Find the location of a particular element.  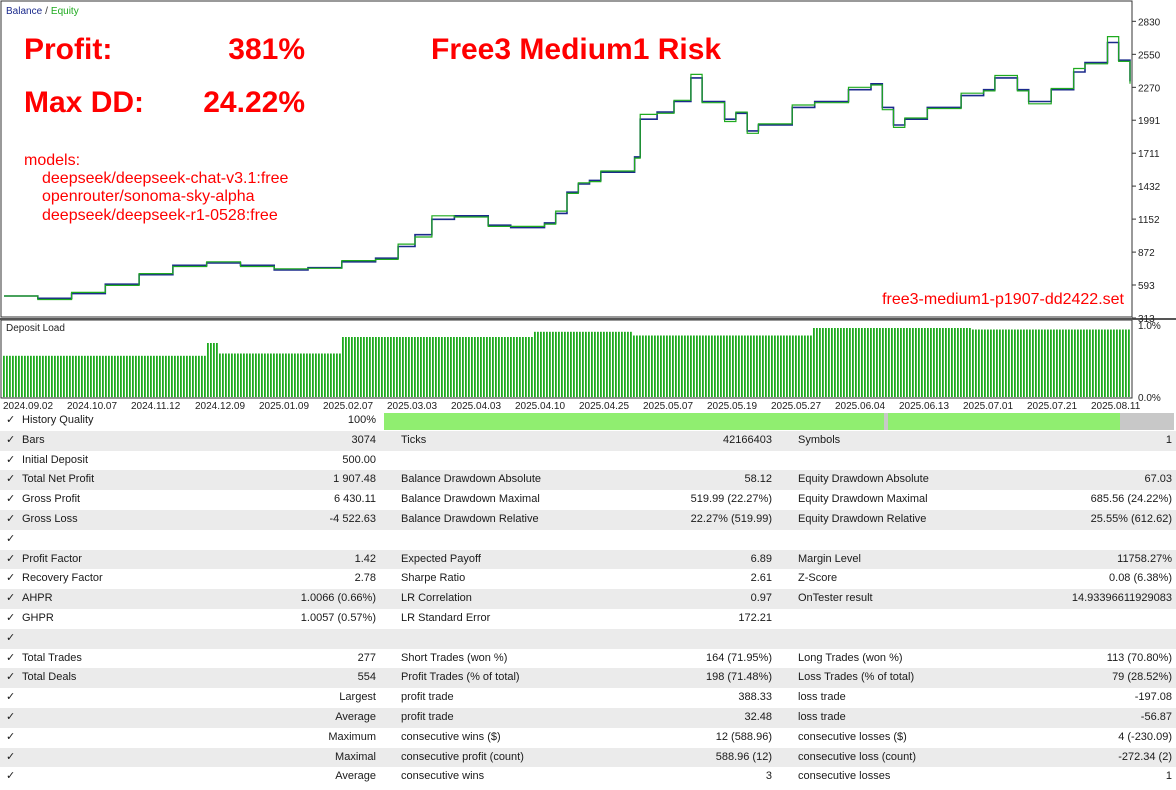

history-quality-bar-segment is located at coordinates (634, 421).